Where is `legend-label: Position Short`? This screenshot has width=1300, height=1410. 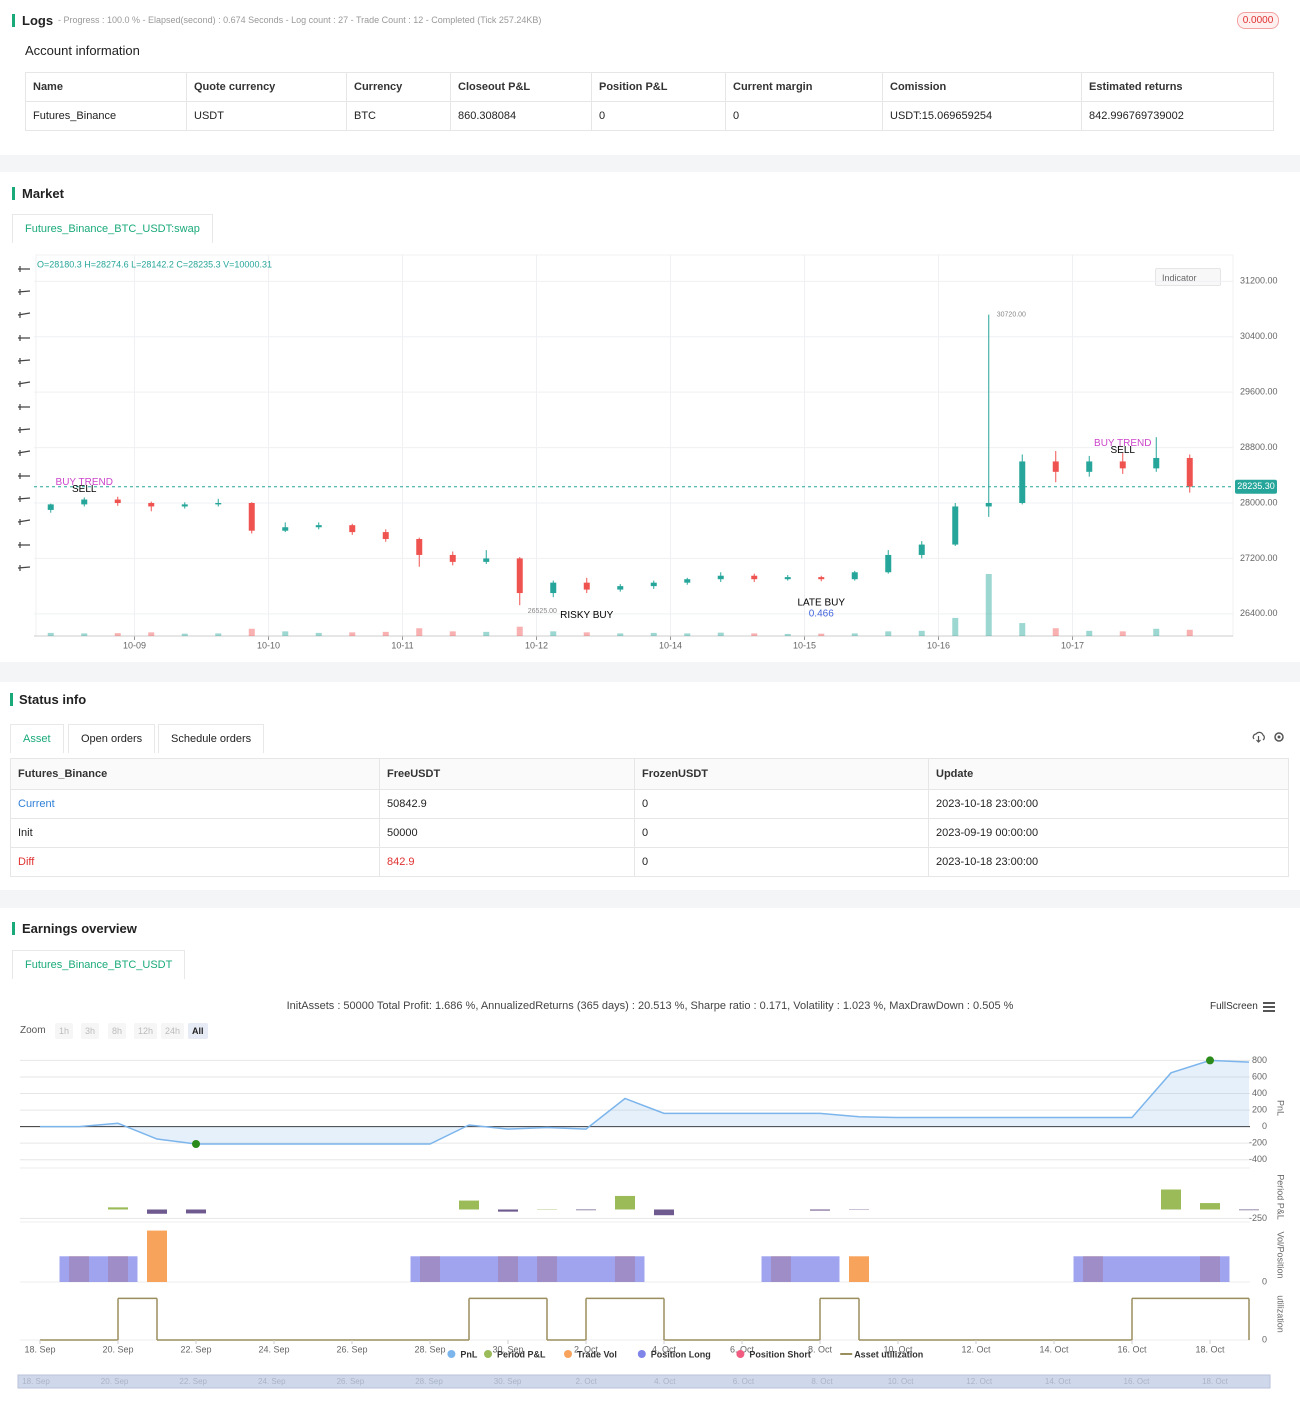 legend-label: Position Short is located at coordinates (780, 1354).